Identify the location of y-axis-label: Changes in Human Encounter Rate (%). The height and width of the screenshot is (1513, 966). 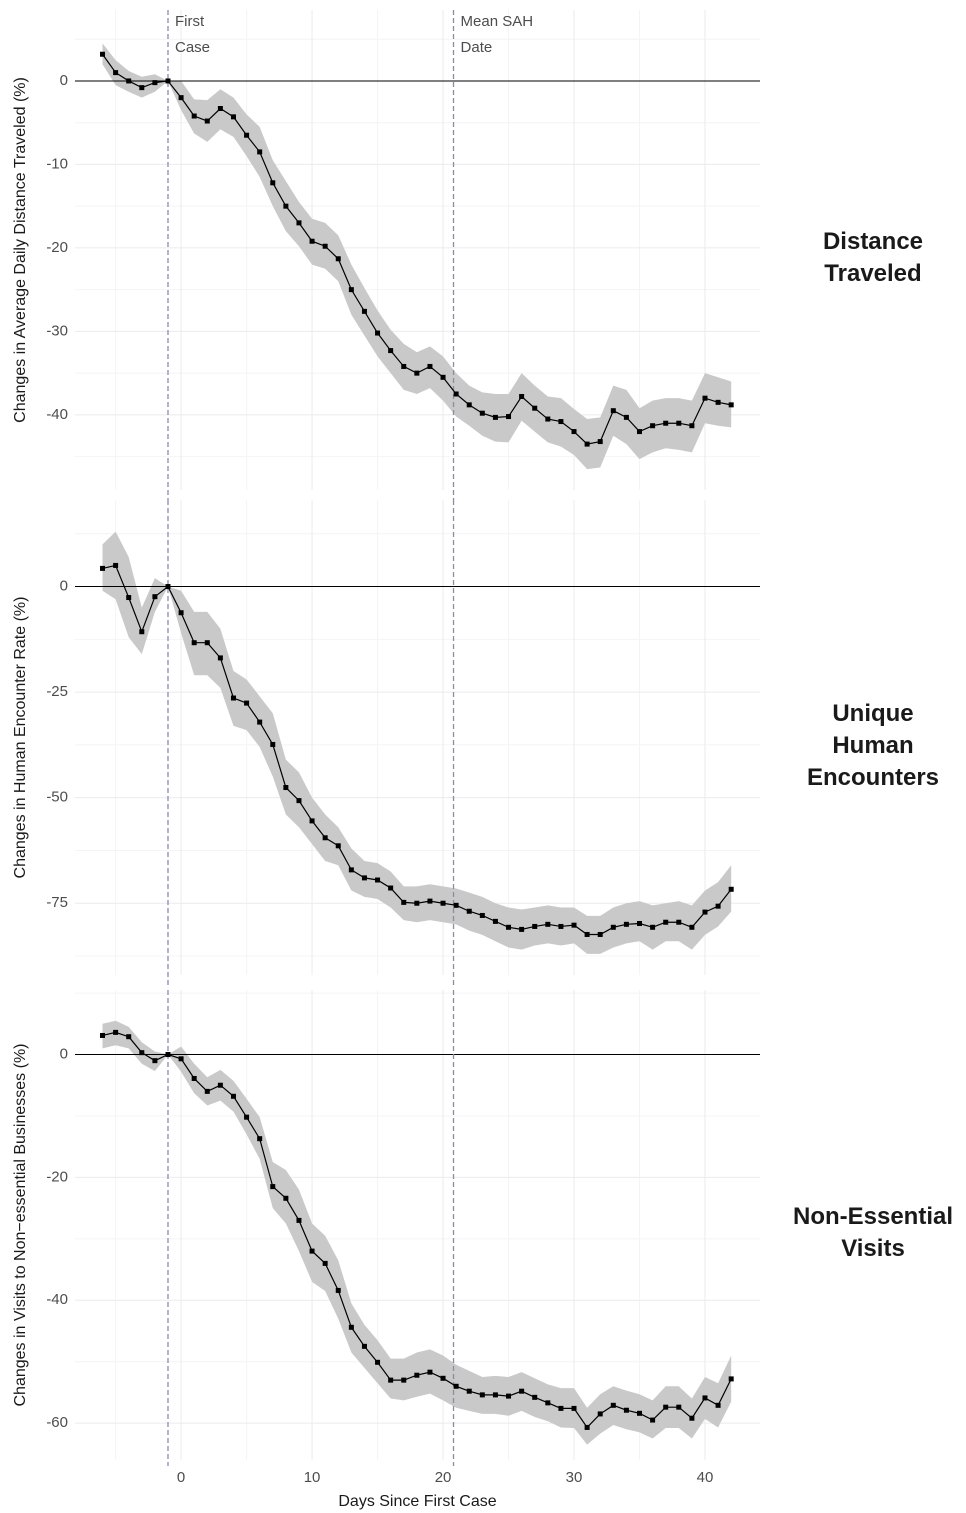
(20, 738).